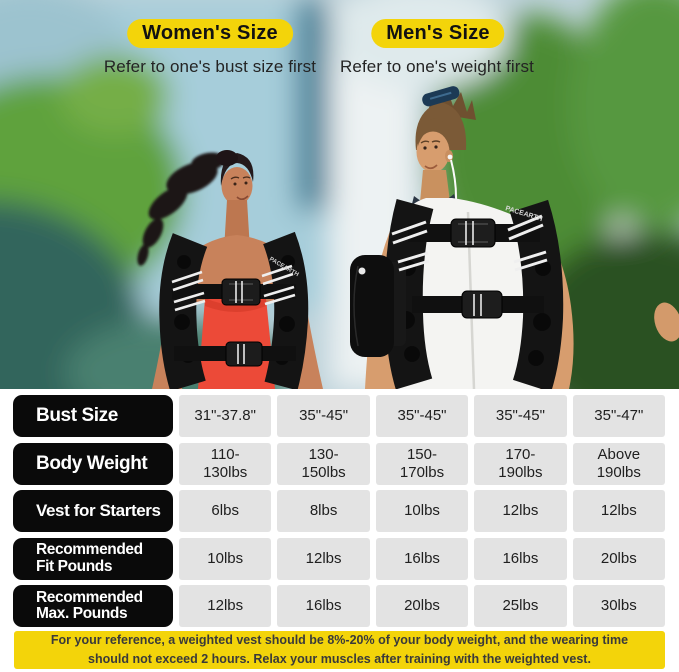 This screenshot has width=679, height=672. I want to click on row-label-recommended-max-pounds: Recommended Max. Pounds, so click(93, 606).